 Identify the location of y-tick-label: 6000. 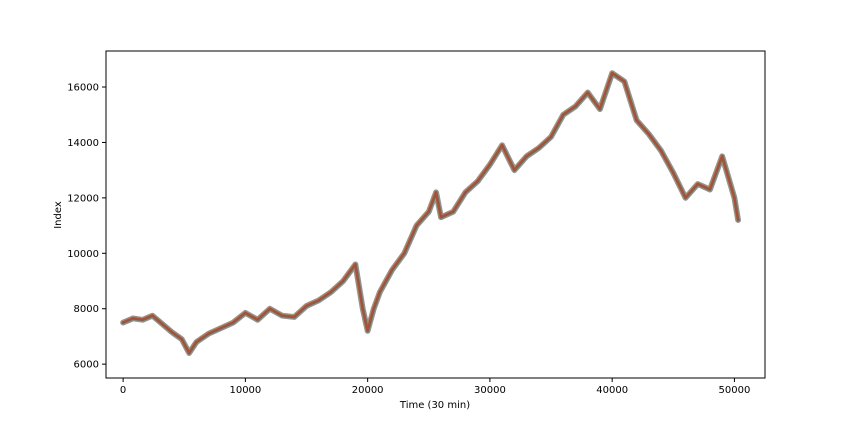
(86, 365).